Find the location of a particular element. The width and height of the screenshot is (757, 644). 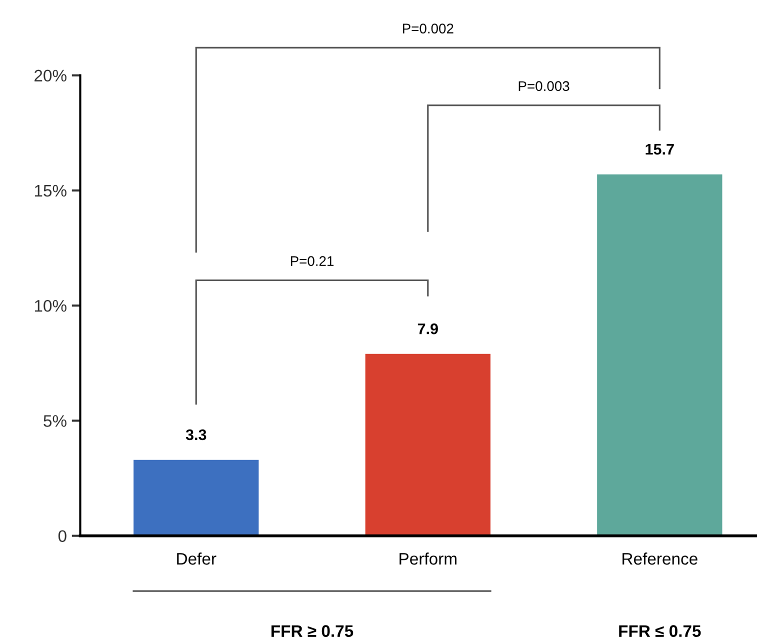

bar is located at coordinates (196, 498).